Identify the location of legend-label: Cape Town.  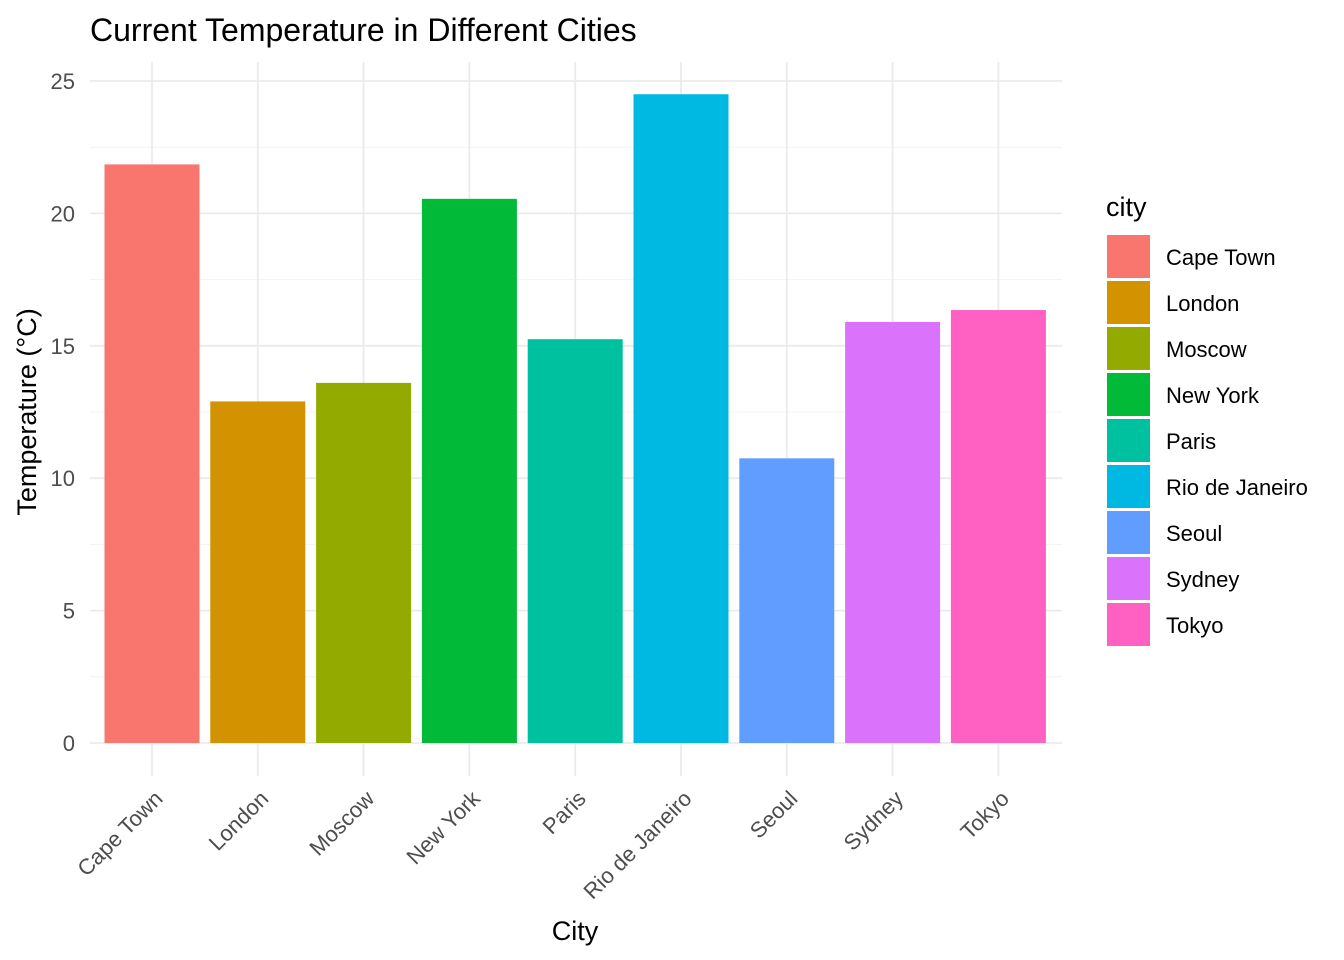
(1221, 257).